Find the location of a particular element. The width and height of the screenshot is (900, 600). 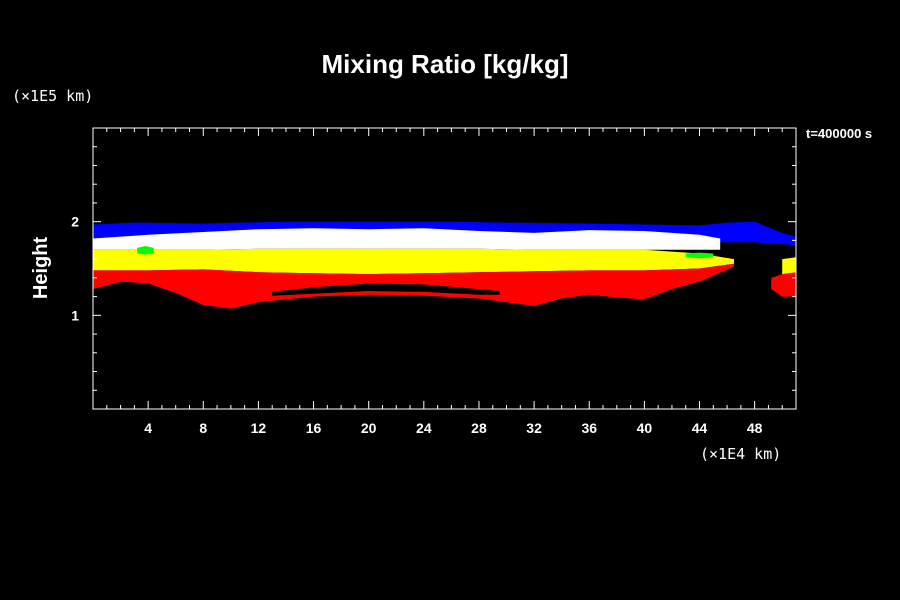

y-unit-label: (×1E5 km) is located at coordinates (52, 96).